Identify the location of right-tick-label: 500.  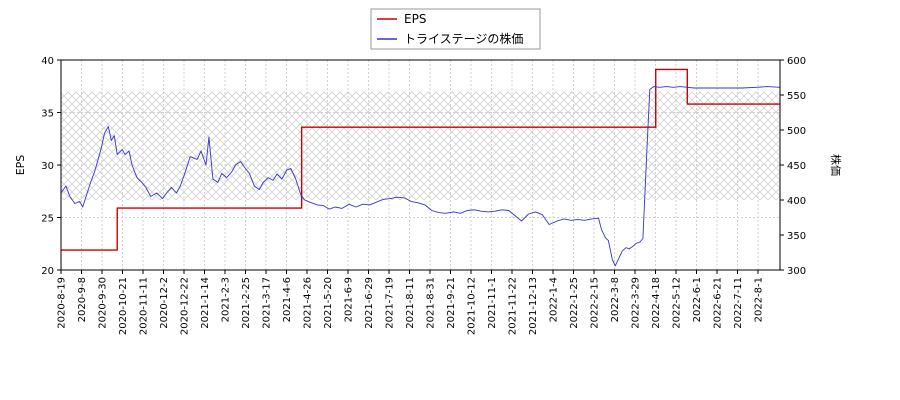
(796, 131).